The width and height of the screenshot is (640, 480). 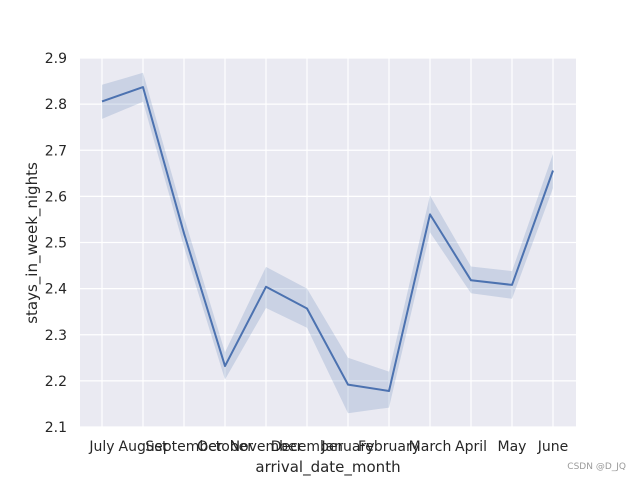 I want to click on x-tick-label: July, so click(x=101, y=447).